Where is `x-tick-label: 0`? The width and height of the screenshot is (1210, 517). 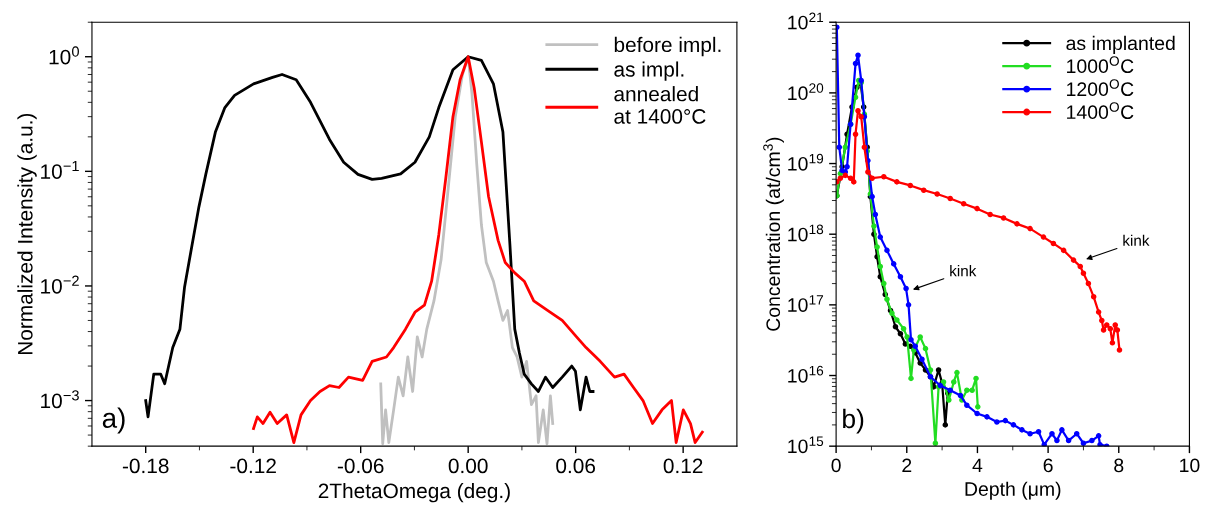
x-tick-label: 0 is located at coordinates (836, 465).